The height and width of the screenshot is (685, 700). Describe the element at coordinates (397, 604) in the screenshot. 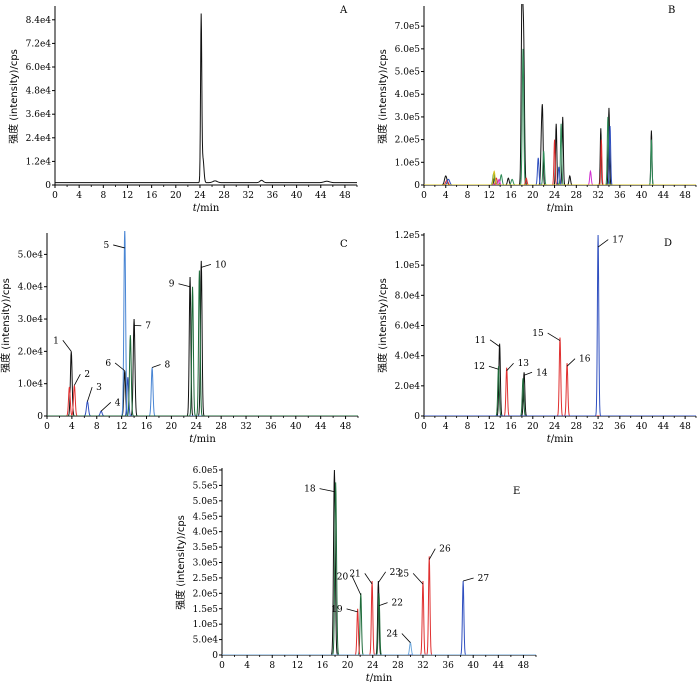

I see `peak-label: 22` at that location.